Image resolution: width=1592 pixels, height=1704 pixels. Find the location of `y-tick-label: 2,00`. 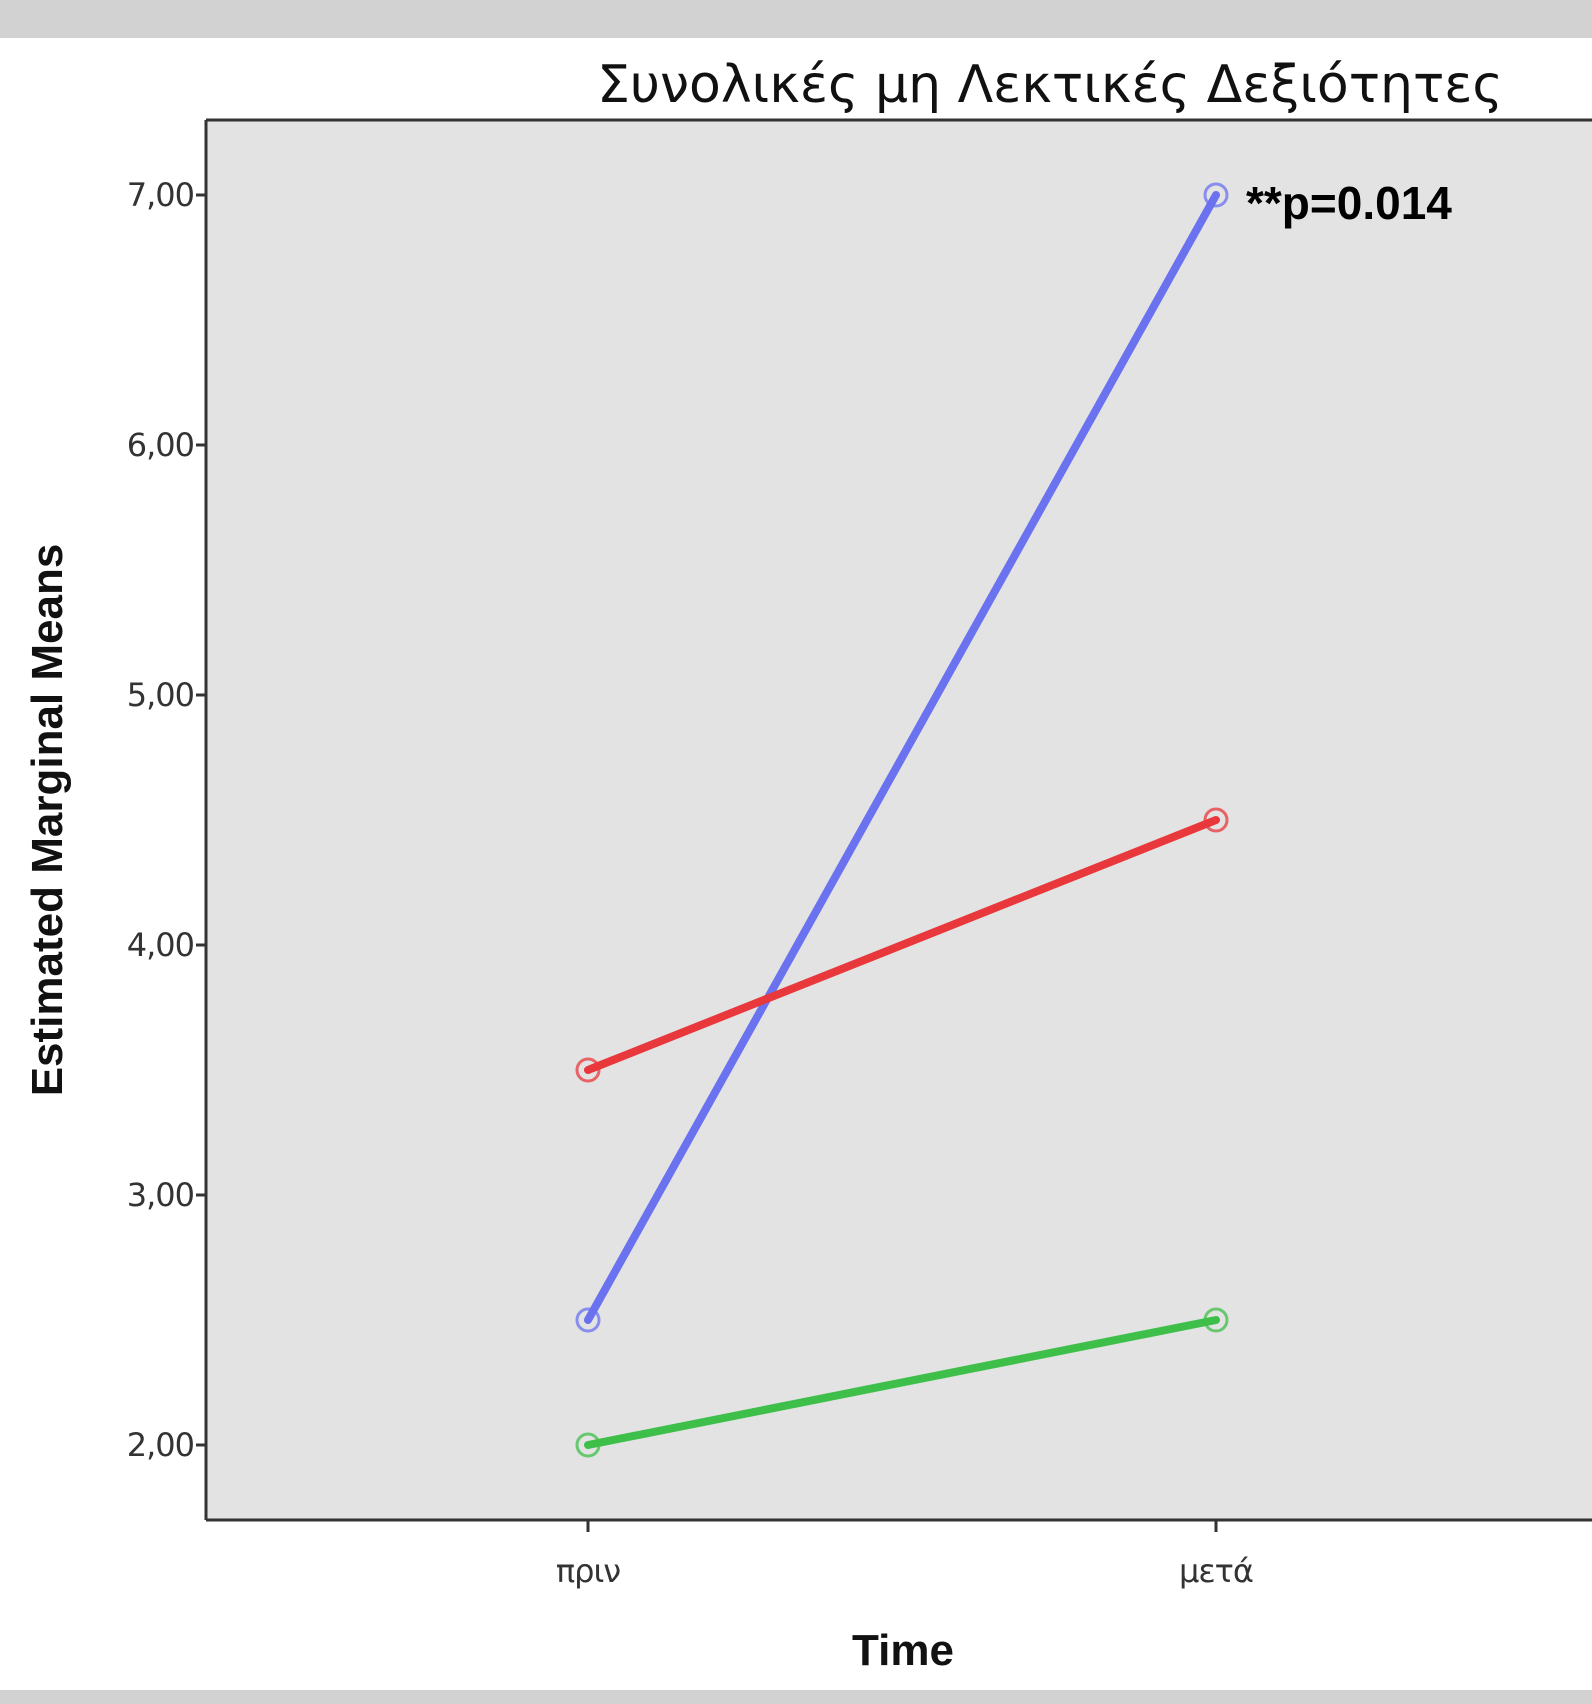

y-tick-label: 2,00 is located at coordinates (160, 1445).